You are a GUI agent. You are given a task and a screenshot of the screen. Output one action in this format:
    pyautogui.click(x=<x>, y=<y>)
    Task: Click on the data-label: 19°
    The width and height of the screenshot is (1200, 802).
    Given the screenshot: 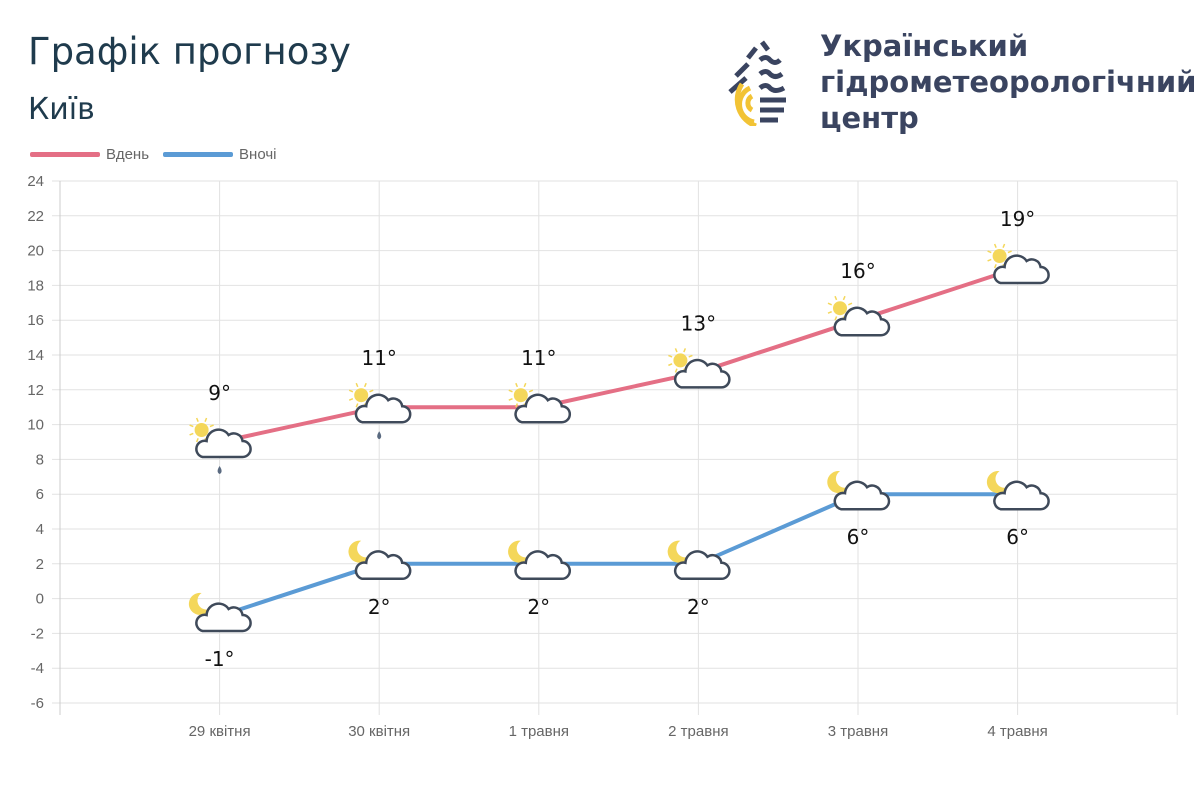 What is the action you would take?
    pyautogui.click(x=1017, y=219)
    